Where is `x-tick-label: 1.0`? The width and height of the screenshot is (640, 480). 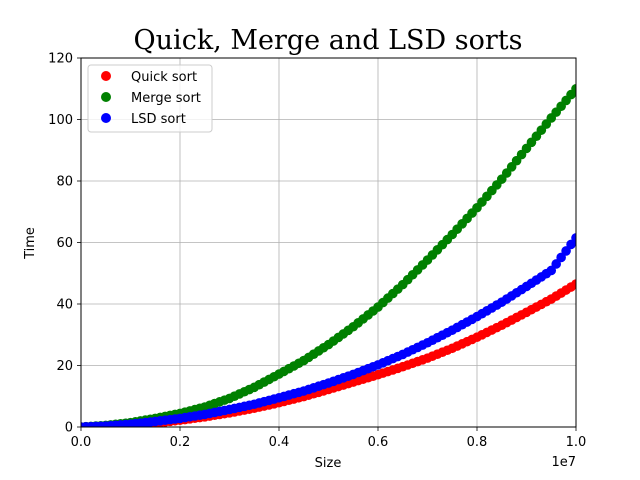
x-tick-label: 1.0 is located at coordinates (576, 442).